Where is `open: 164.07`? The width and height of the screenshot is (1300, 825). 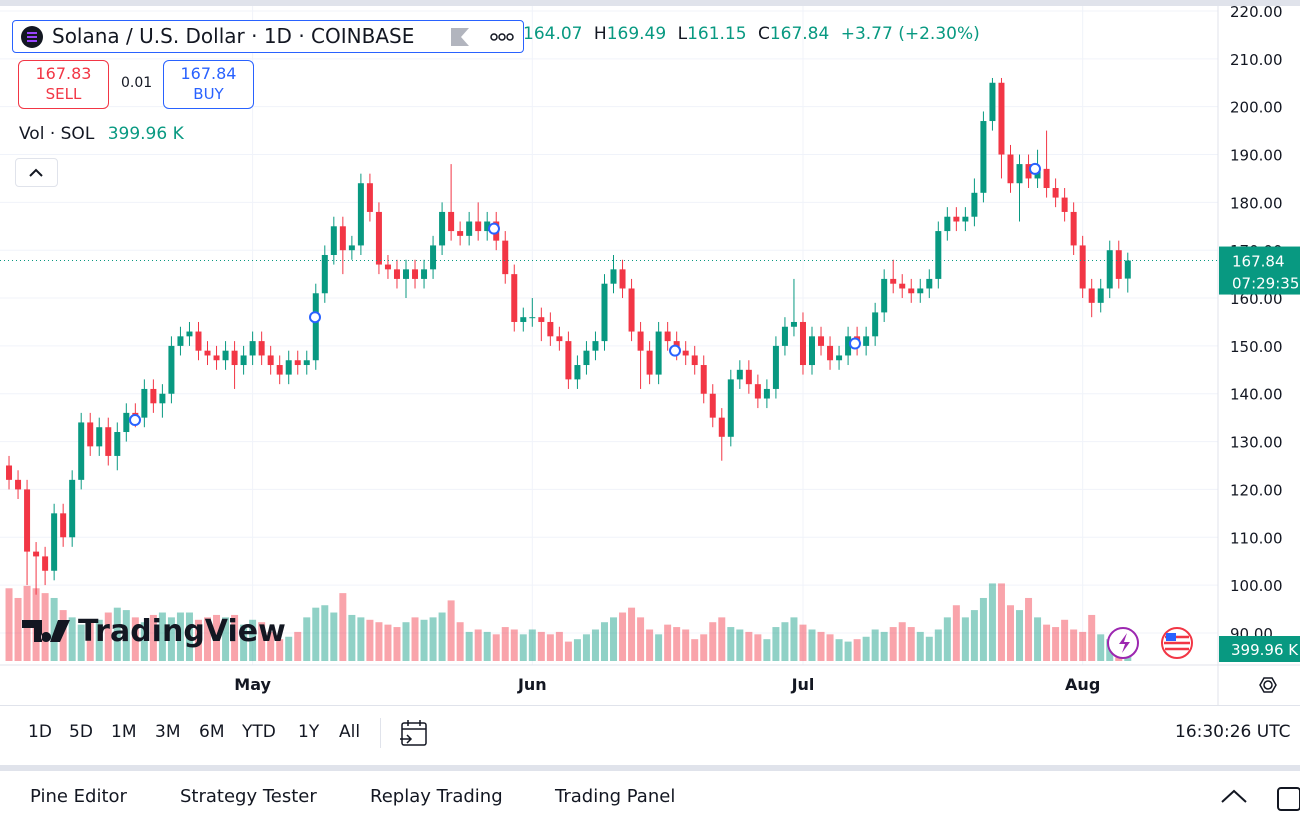
open: 164.07 is located at coordinates (553, 34).